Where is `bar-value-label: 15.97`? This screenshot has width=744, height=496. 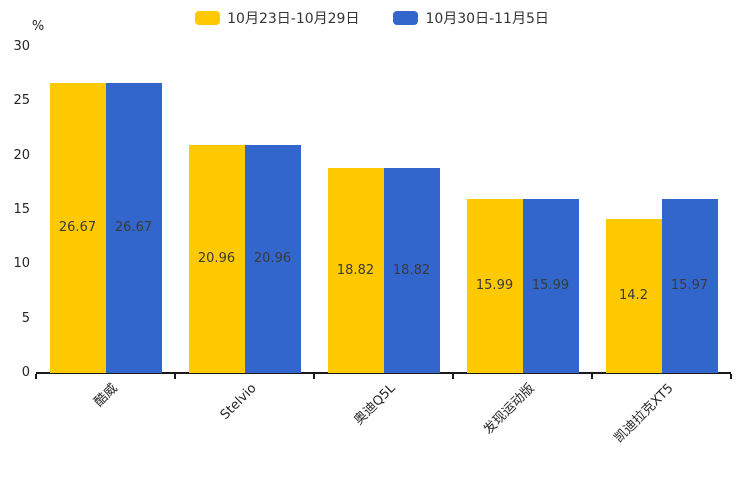
bar-value-label: 15.97 is located at coordinates (689, 286).